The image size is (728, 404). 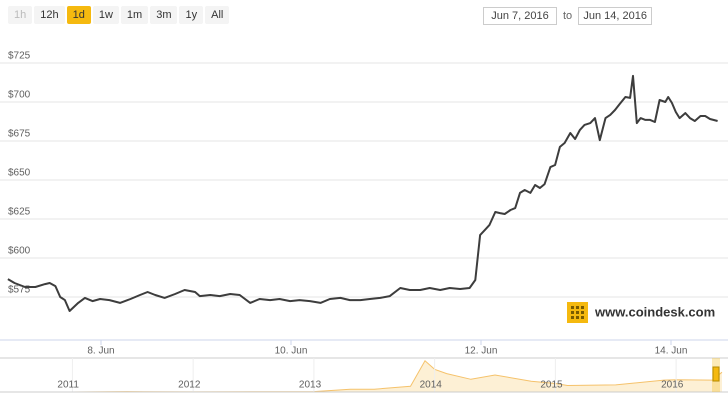 What do you see at coordinates (19, 134) in the screenshot?
I see `y-tick-label: $675` at bounding box center [19, 134].